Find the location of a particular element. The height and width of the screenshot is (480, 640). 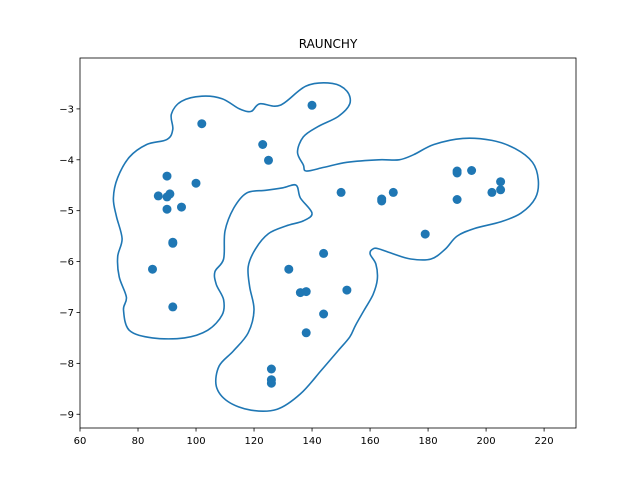

x-tick-label: 140 is located at coordinates (311, 441).